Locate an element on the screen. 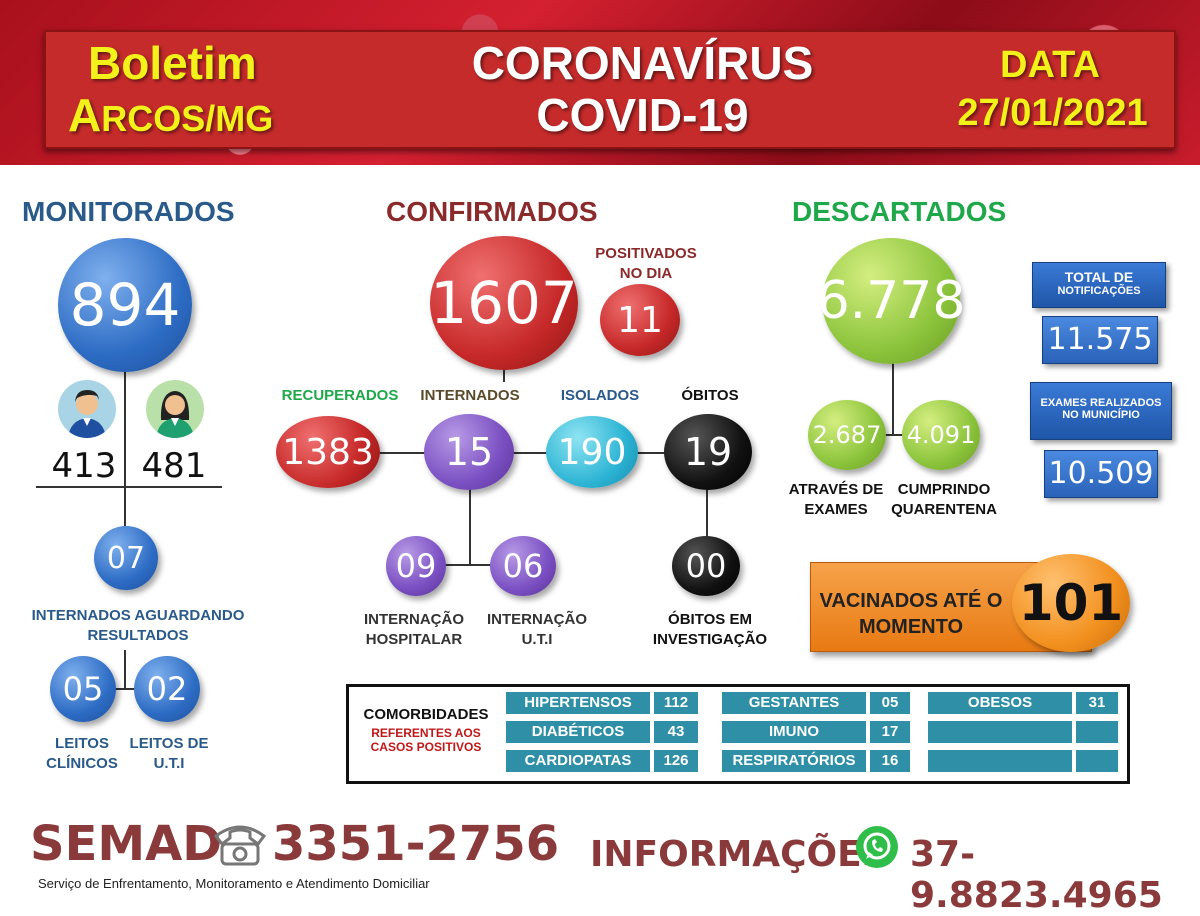 The width and height of the screenshot is (1200, 916). awaiting-label: INTERNADOS AGUARDANDO RESULTADOS is located at coordinates (138, 625).